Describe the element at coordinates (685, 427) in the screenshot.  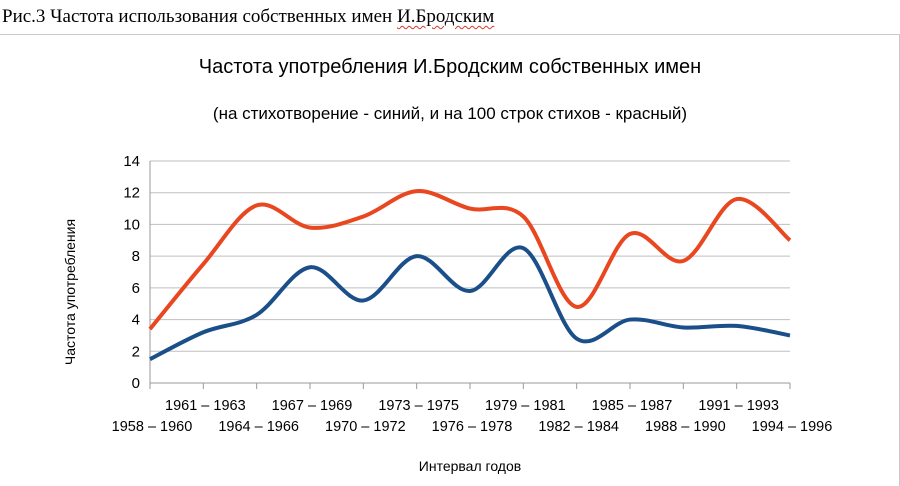
I see `x-tick-label: 1988 – 1990` at that location.